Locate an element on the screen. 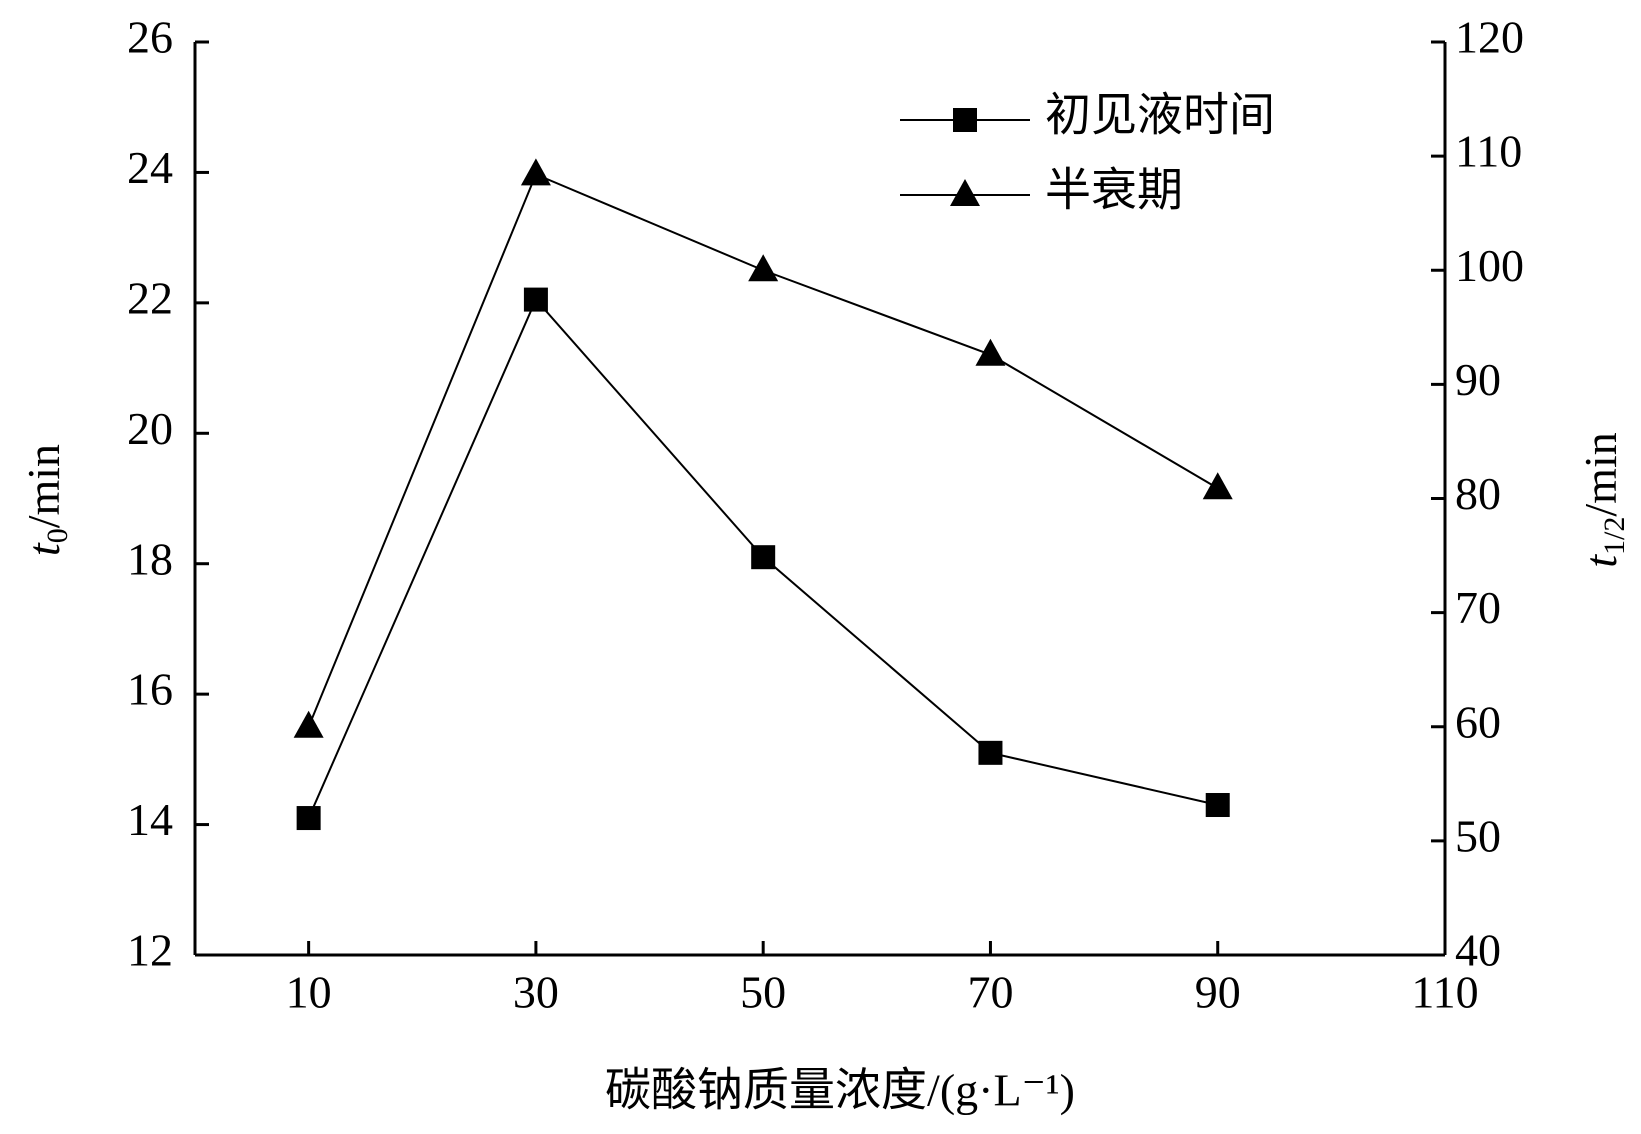  y-tick-label: 14 is located at coordinates (150, 819).